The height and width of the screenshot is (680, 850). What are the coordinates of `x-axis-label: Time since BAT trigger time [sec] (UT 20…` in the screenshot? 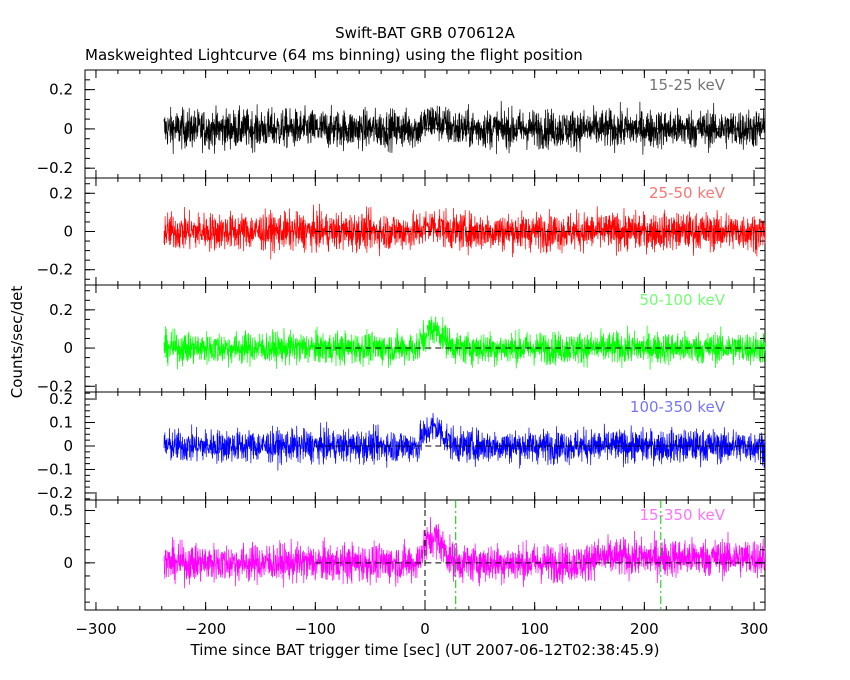 It's located at (425, 650).